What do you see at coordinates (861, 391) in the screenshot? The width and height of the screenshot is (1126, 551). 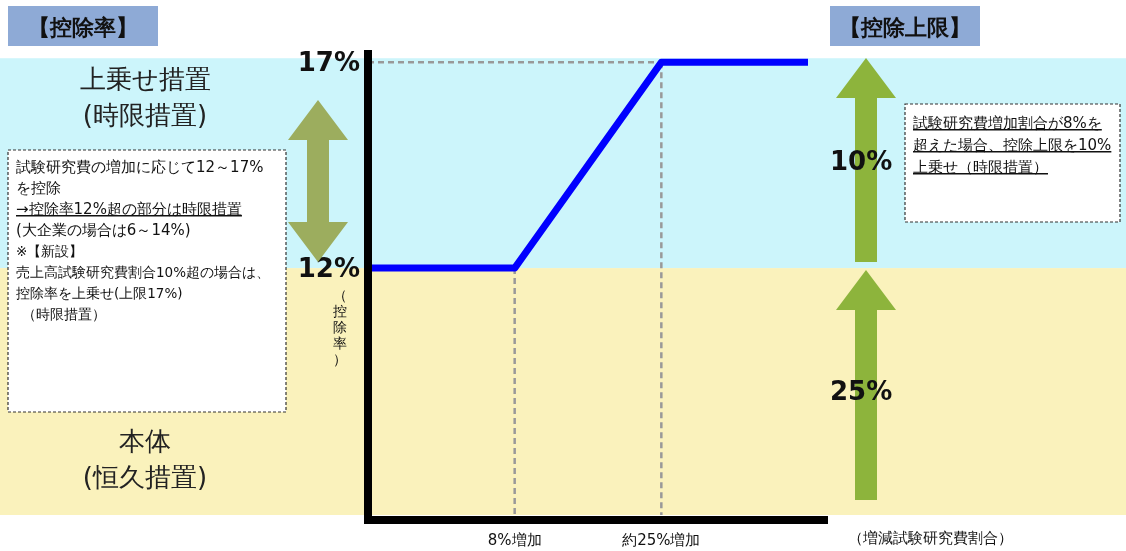 I see `annotation: 25%` at bounding box center [861, 391].